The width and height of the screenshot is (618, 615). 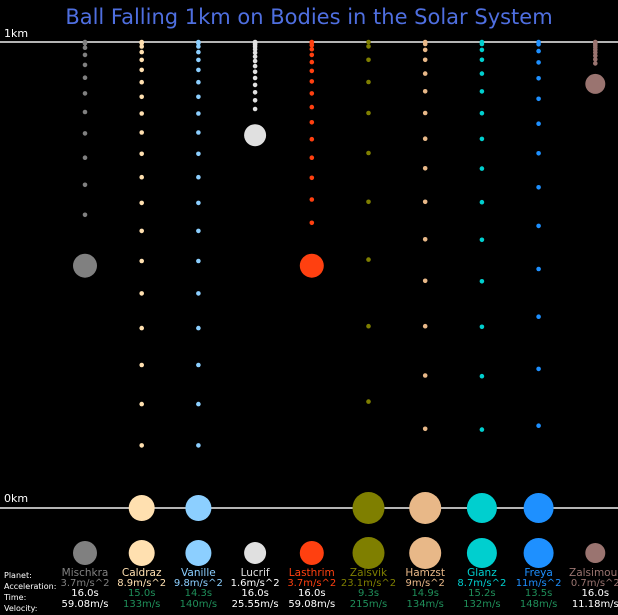 I want to click on planet-column-caldraz: Caldraz 8.9m/s^2 15.0s 133m/s, so click(x=142, y=589).